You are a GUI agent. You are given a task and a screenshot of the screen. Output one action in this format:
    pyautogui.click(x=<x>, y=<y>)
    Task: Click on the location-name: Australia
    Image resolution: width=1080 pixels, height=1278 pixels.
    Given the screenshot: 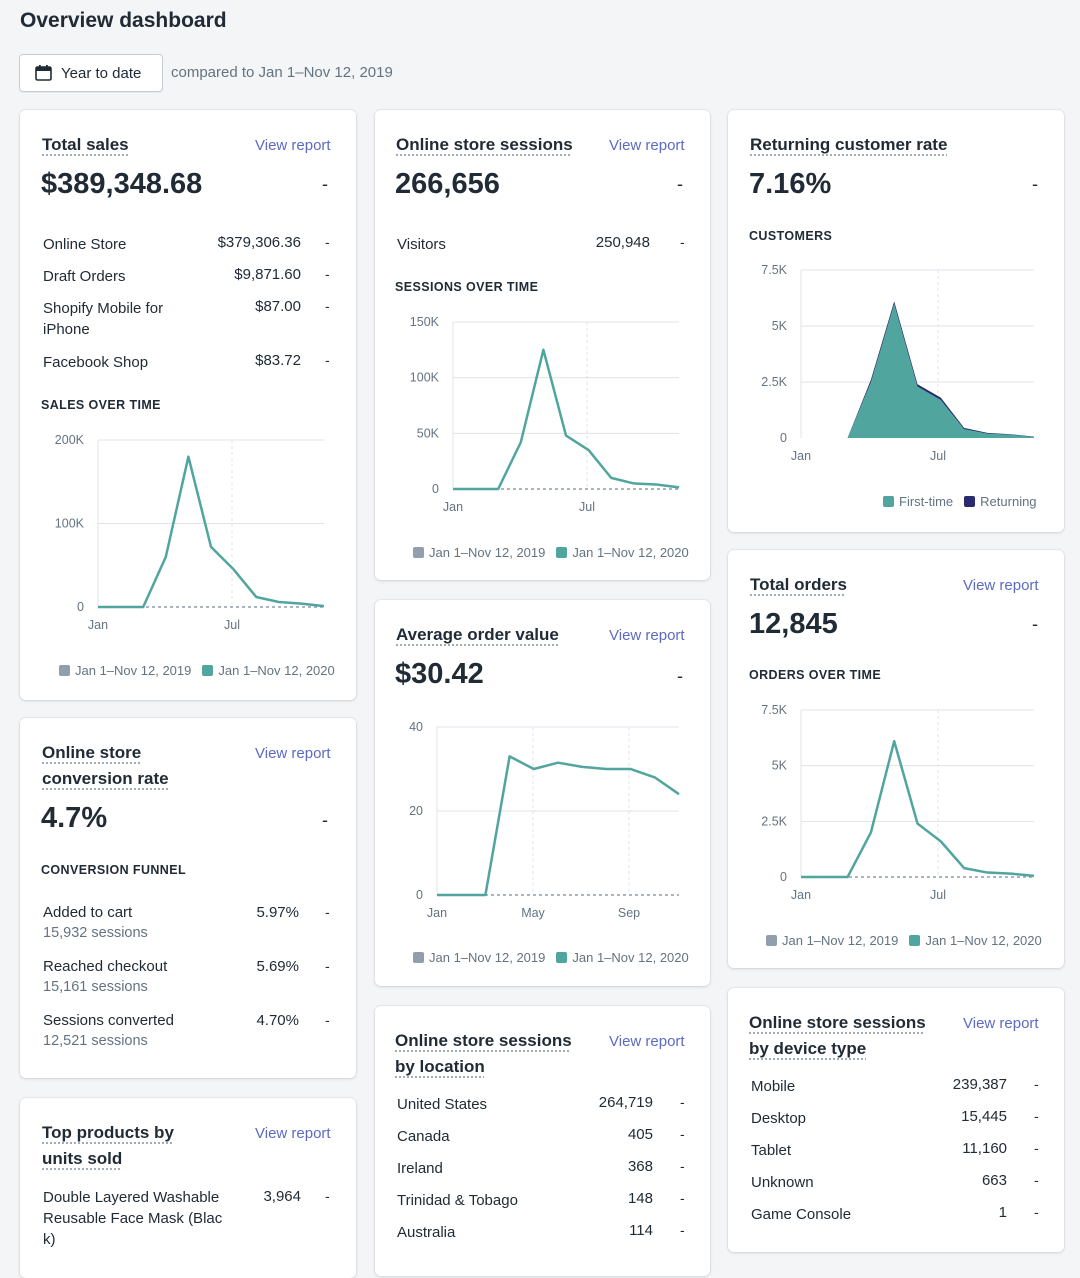 What is the action you would take?
    pyautogui.click(x=426, y=1232)
    